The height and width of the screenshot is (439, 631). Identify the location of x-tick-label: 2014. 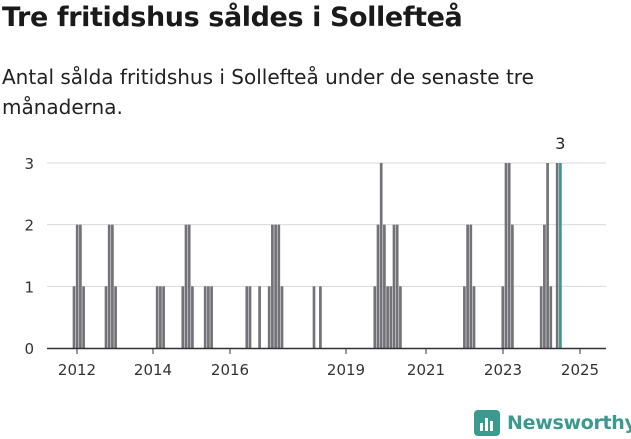
(153, 370).